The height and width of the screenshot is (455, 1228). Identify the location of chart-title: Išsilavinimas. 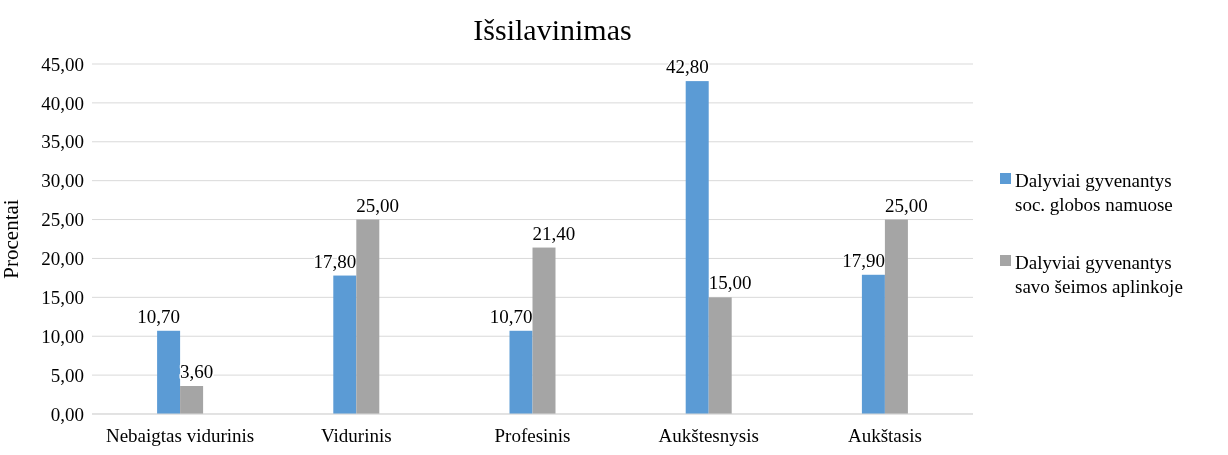
(552, 29).